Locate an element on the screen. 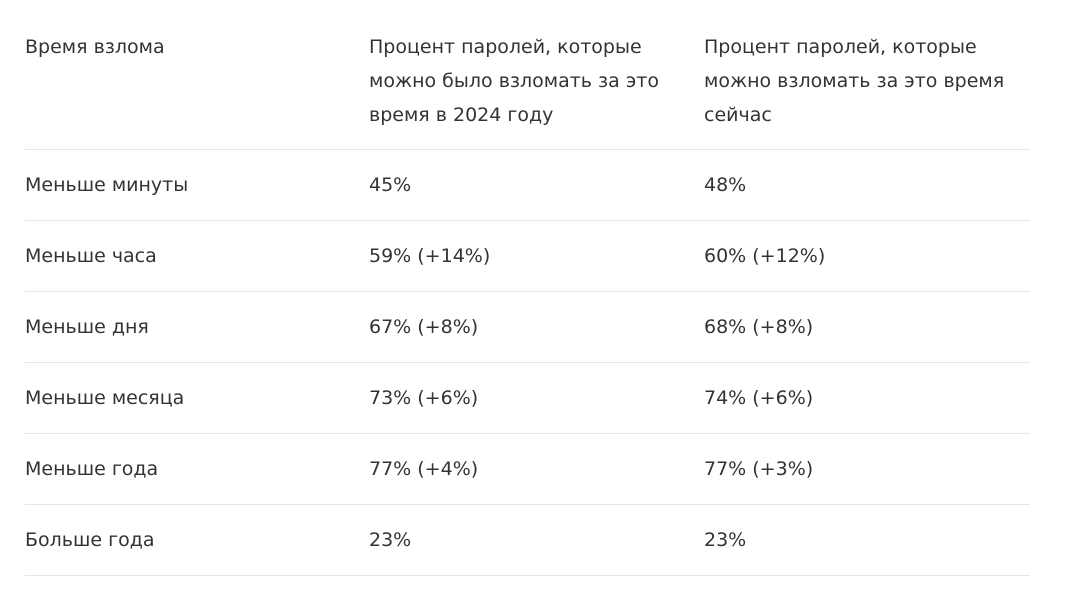  table-row: Меньше месяца 73% (+6%) 74% (+6%) is located at coordinates (527, 398).